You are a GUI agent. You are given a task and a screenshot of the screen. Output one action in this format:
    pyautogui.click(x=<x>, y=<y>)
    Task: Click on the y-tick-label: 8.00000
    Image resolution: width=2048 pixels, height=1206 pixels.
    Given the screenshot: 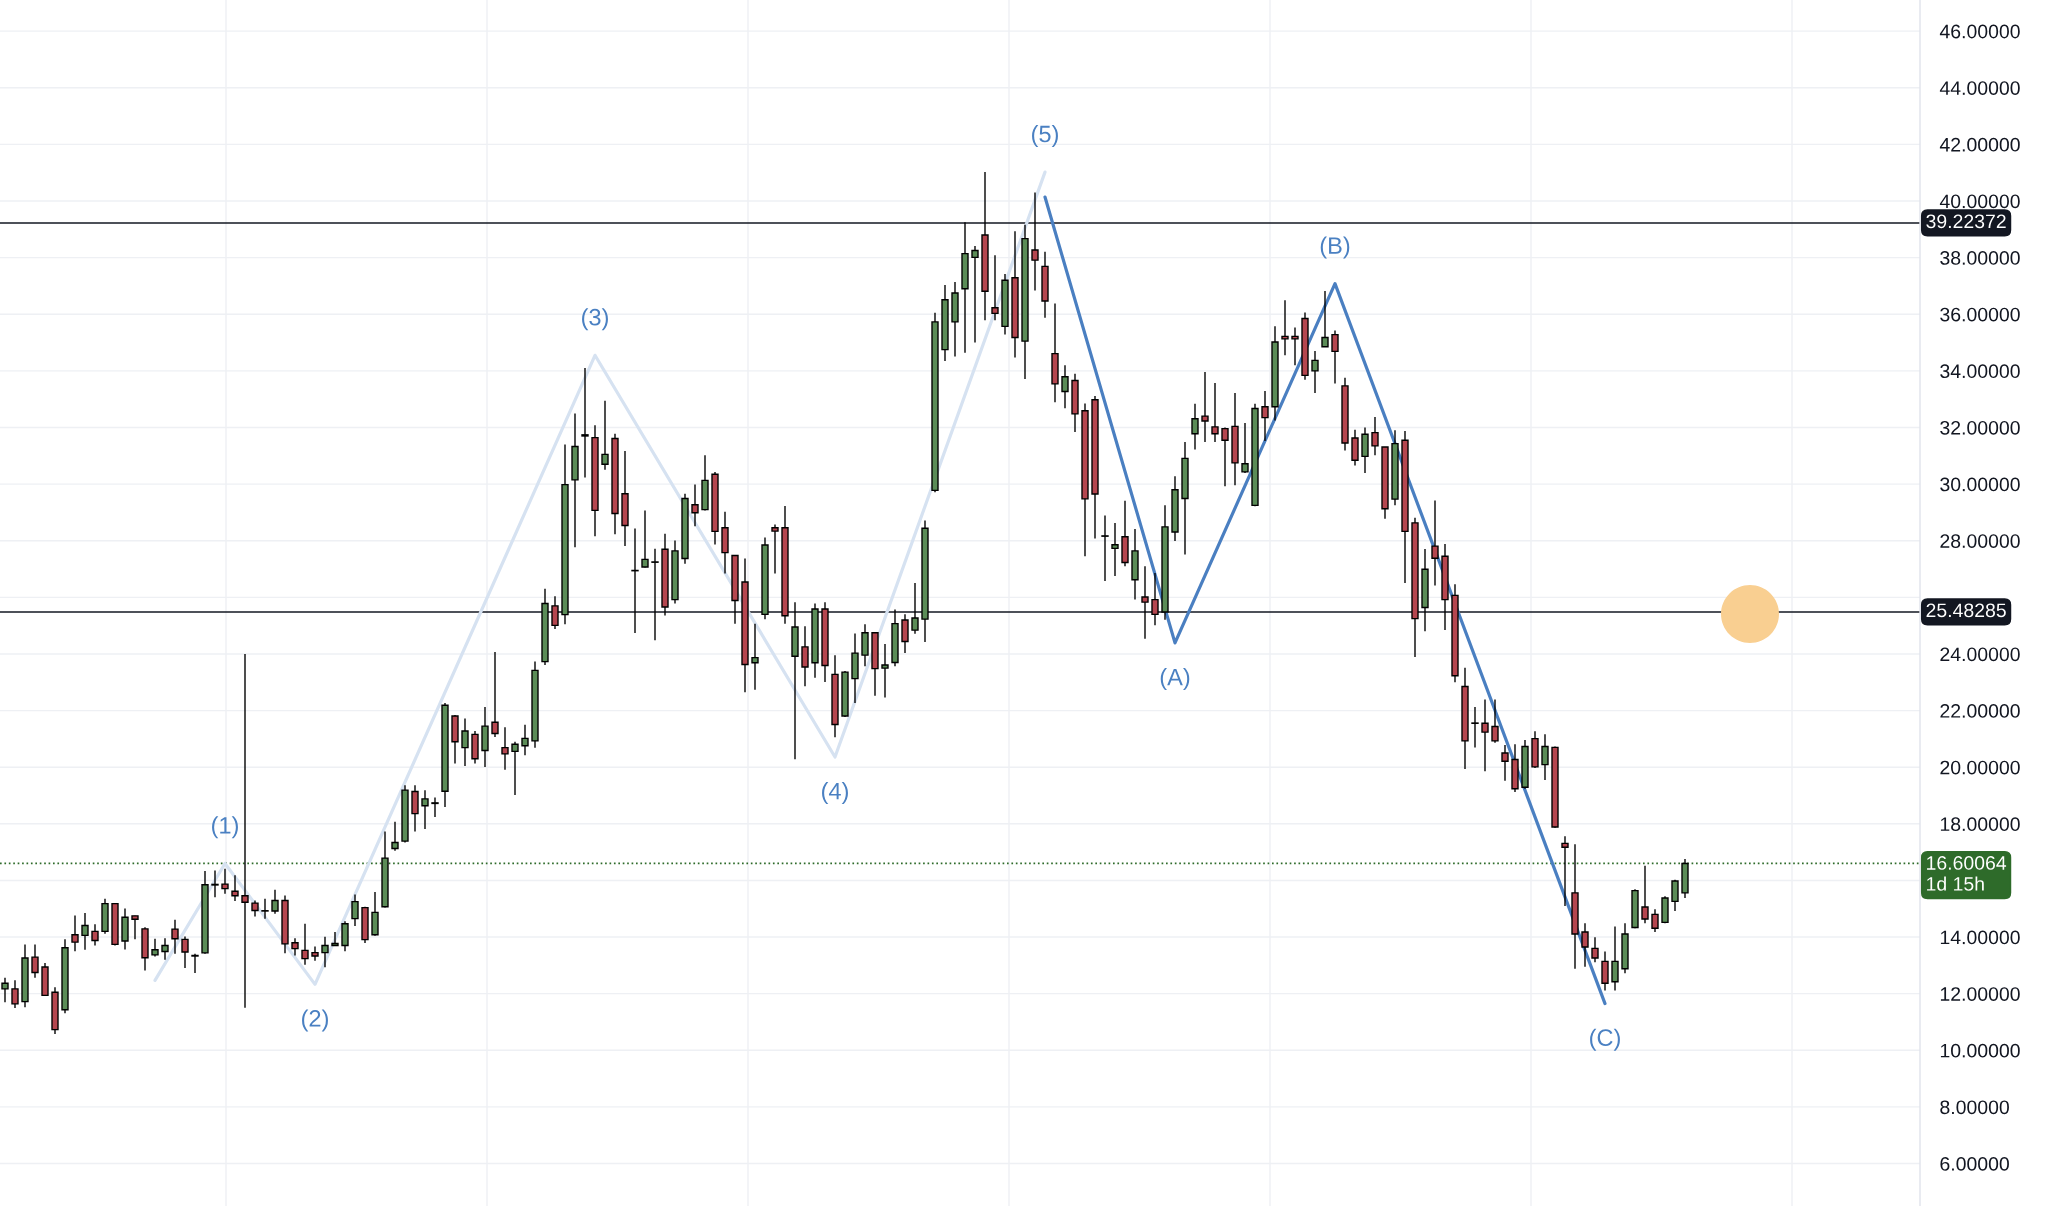 What is the action you would take?
    pyautogui.click(x=1974, y=1107)
    